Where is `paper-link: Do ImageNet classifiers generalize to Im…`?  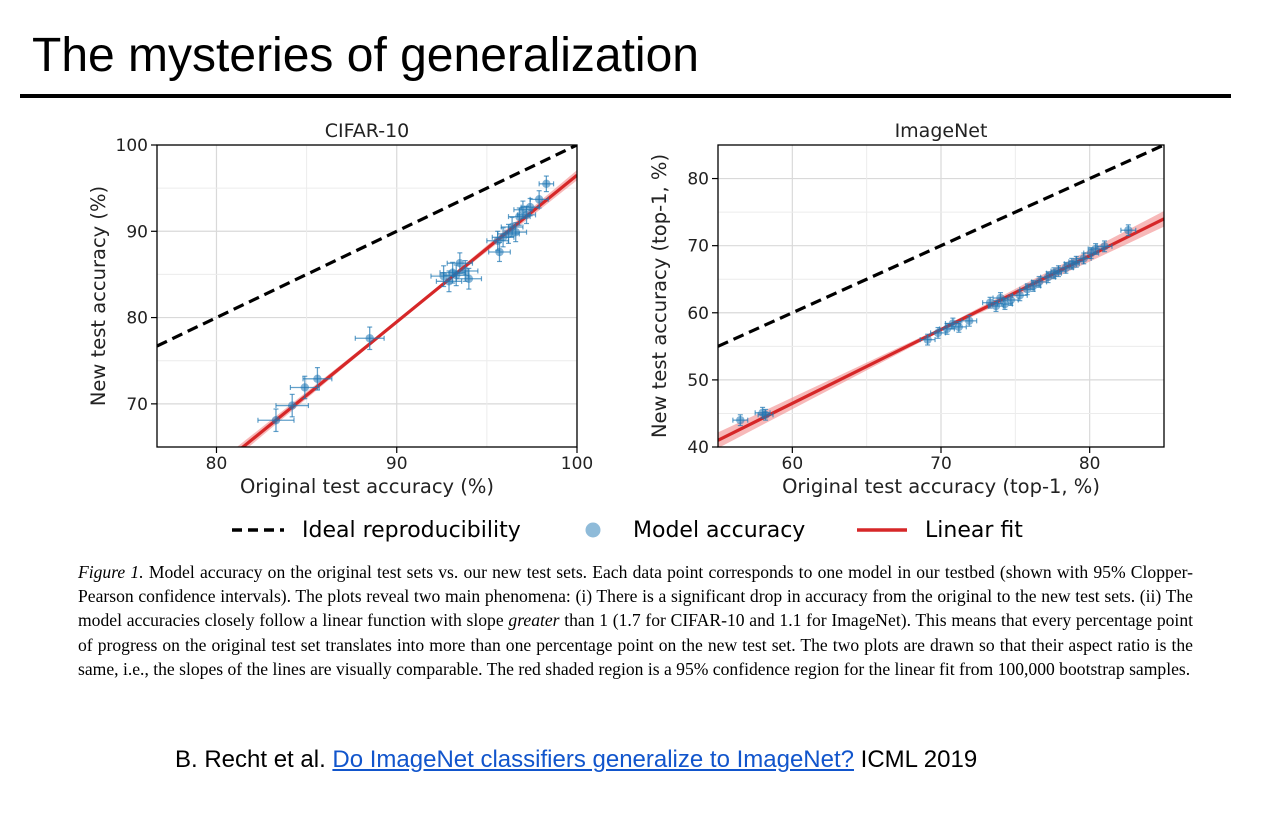
paper-link: Do ImageNet classifiers generalize to Im… is located at coordinates (593, 759).